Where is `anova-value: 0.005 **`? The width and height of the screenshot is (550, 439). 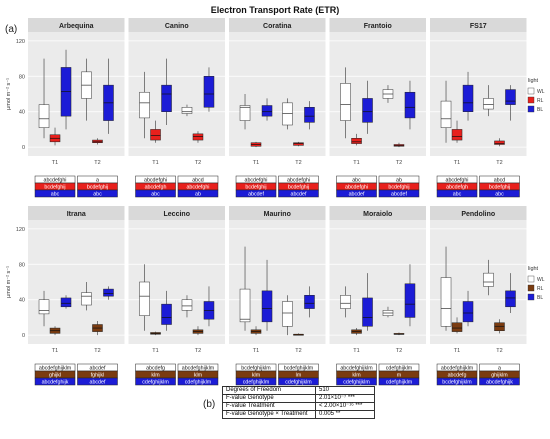
anova-value: 0.005 ** is located at coordinates (345, 414).